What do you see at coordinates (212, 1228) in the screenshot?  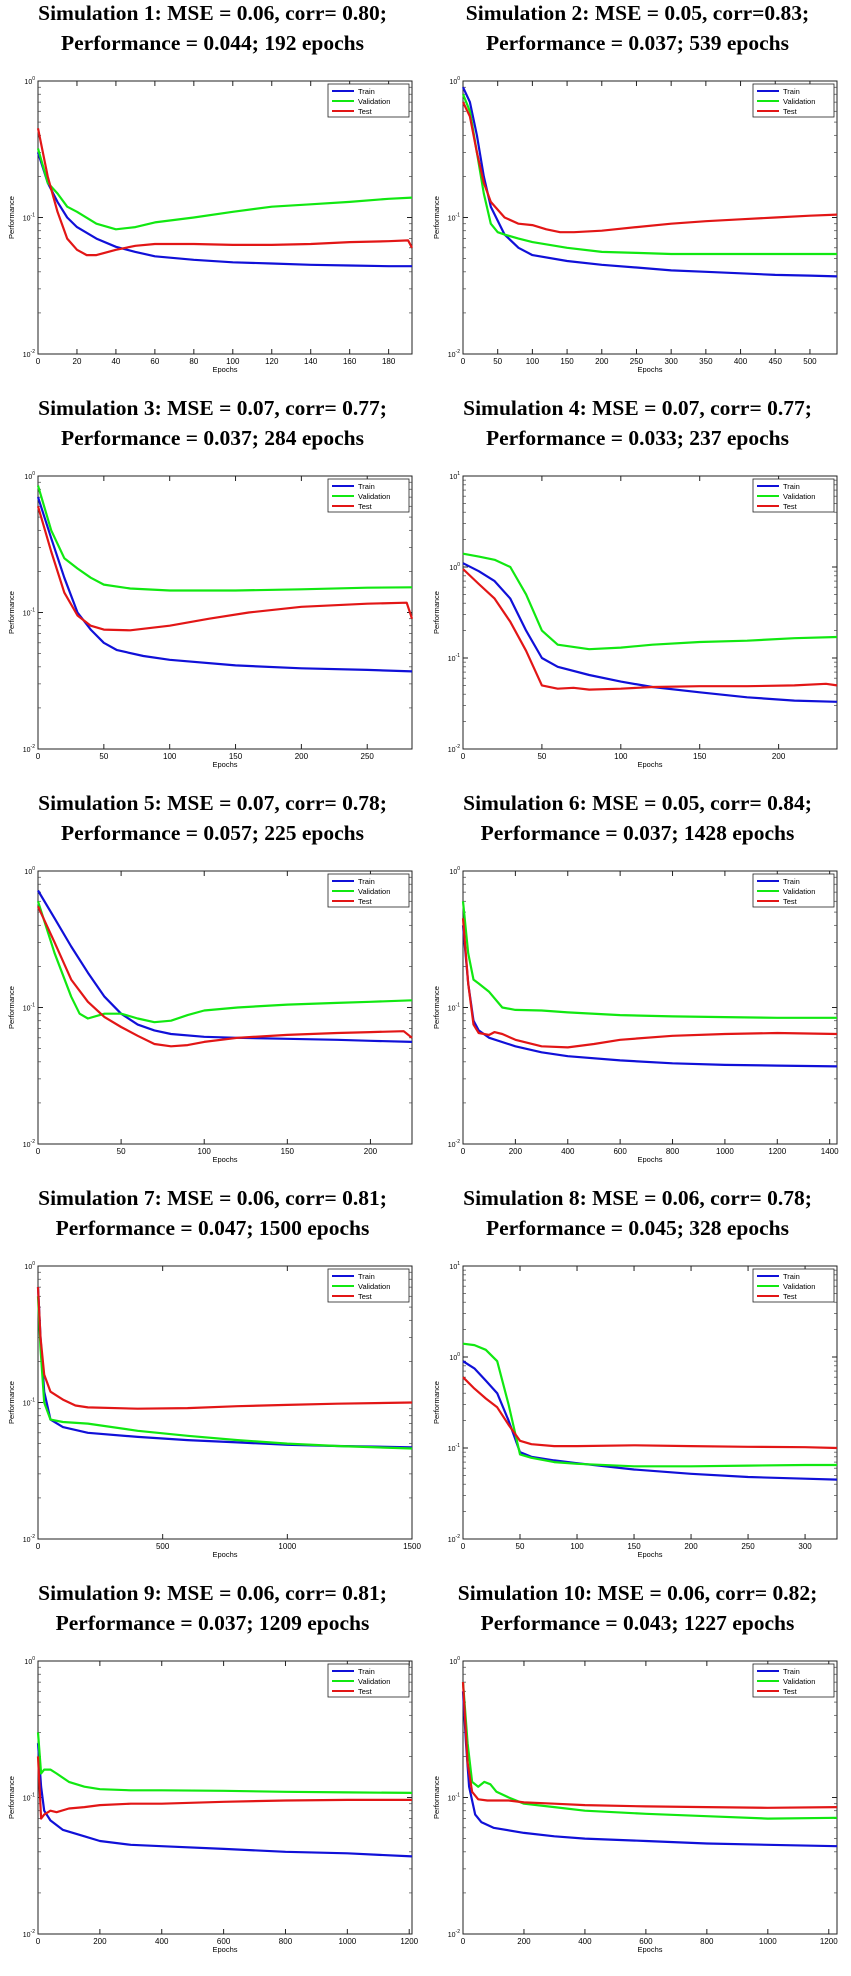 I see `panel-subtitle: Performance = 0.047; 1500 epochs` at bounding box center [212, 1228].